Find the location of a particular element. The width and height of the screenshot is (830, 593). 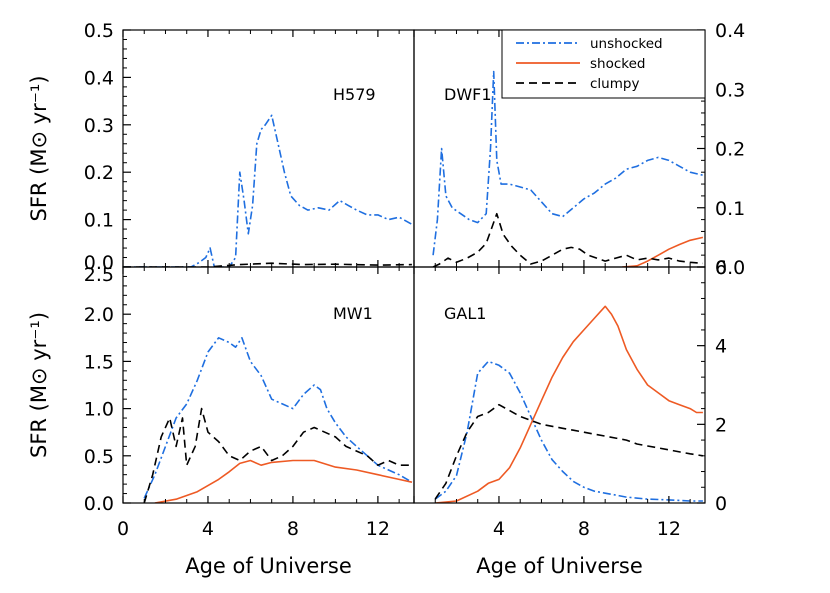

legend-label-clumpy: clumpy is located at coordinates (614, 84).